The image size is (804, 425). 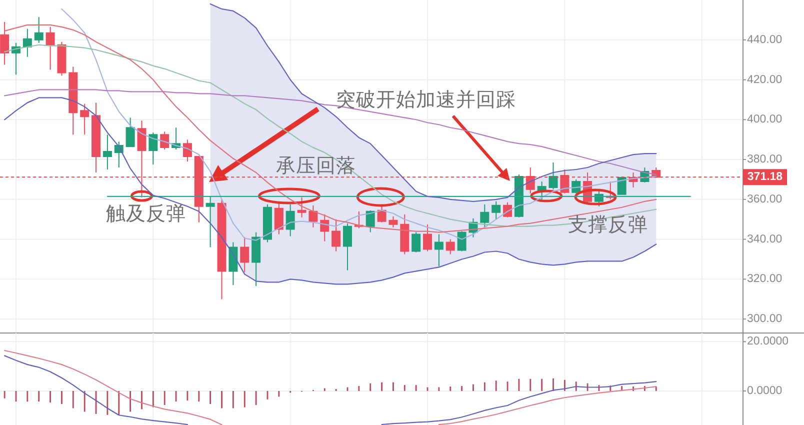 What do you see at coordinates (764, 40) in the screenshot?
I see `y-tick-label: 440.00` at bounding box center [764, 40].